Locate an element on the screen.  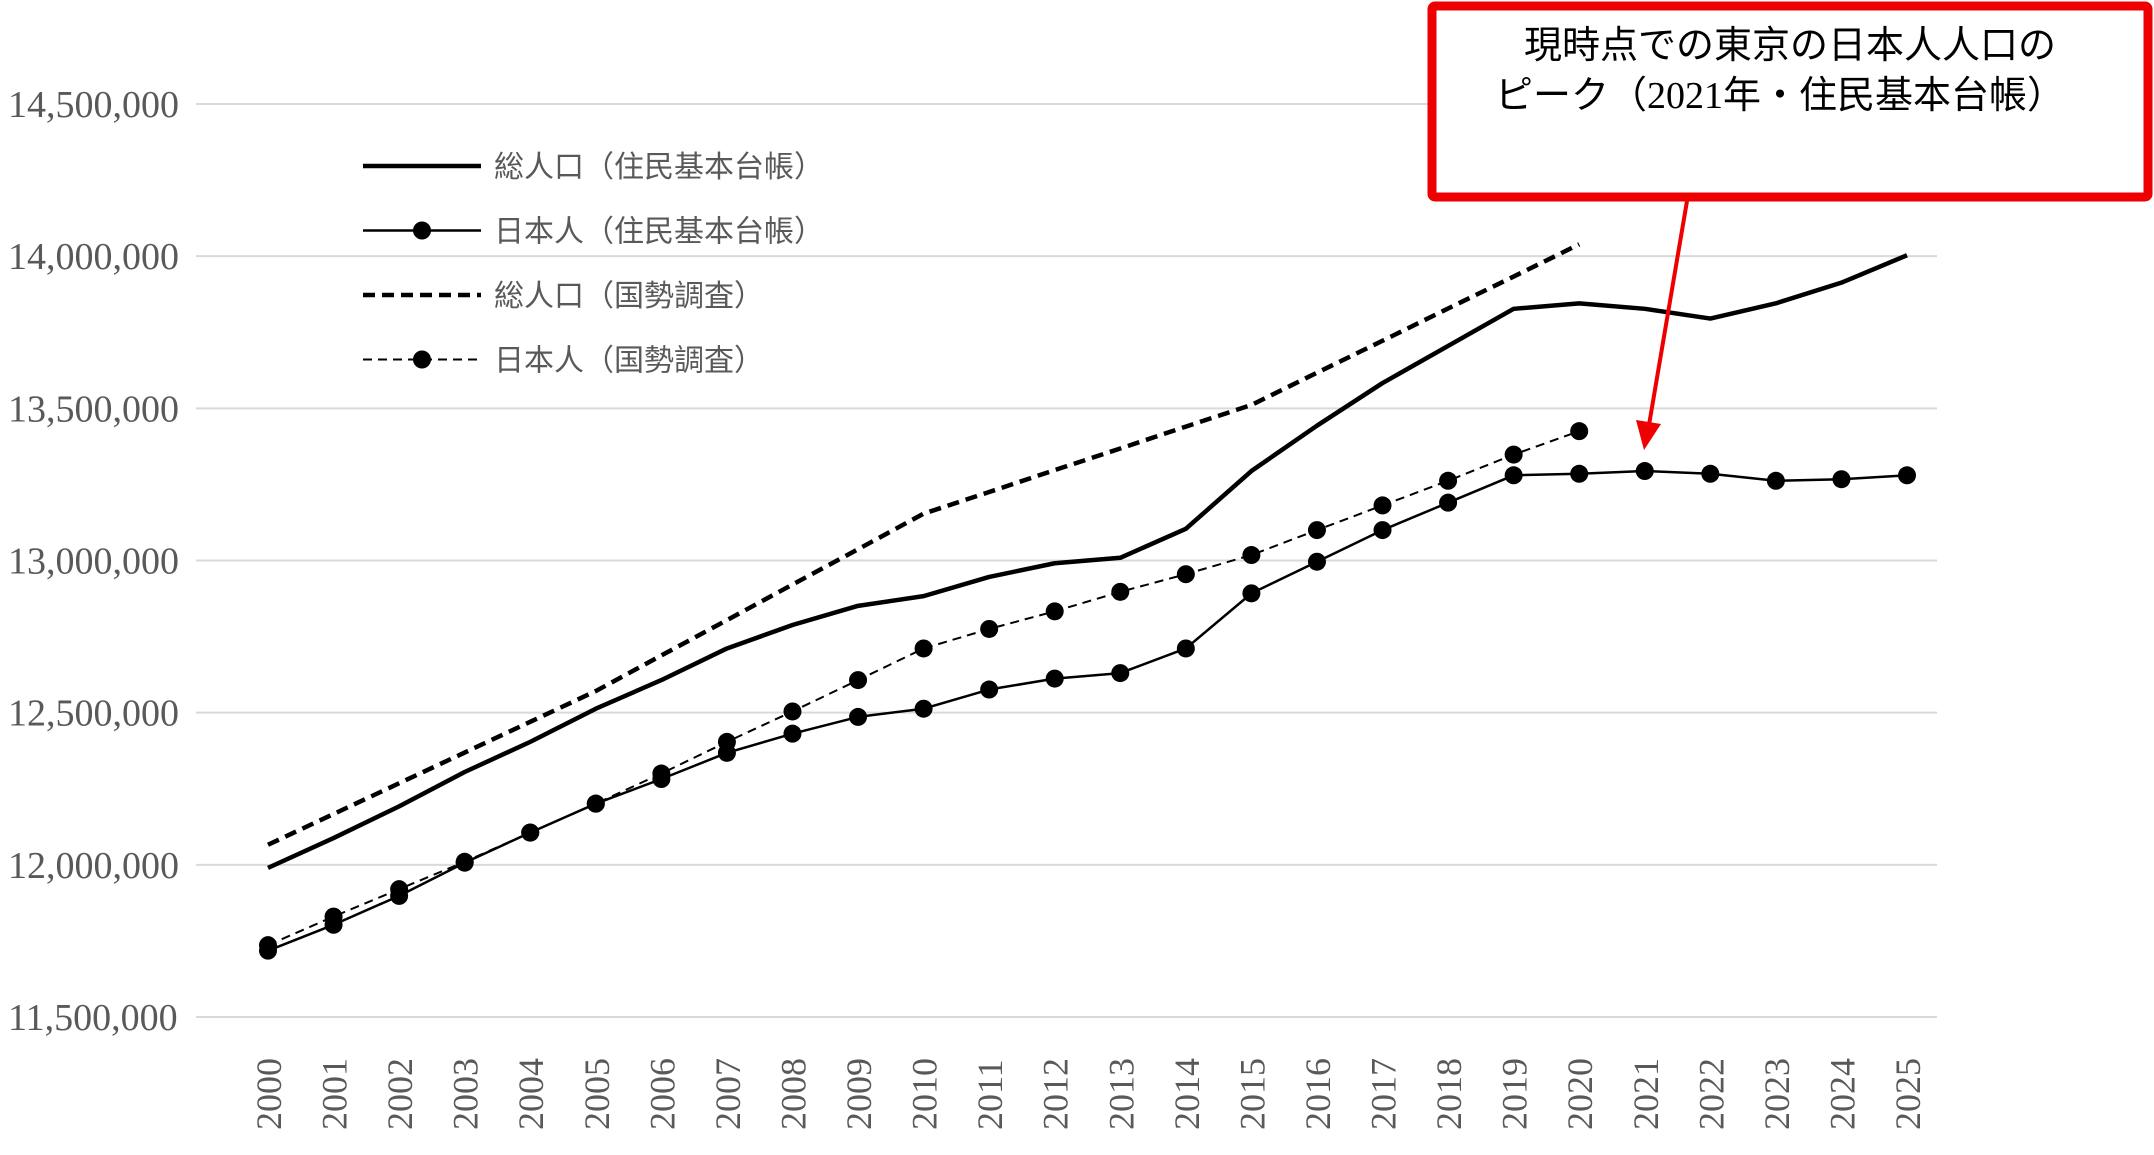
x-tick-label: 2003 is located at coordinates (466, 1094).